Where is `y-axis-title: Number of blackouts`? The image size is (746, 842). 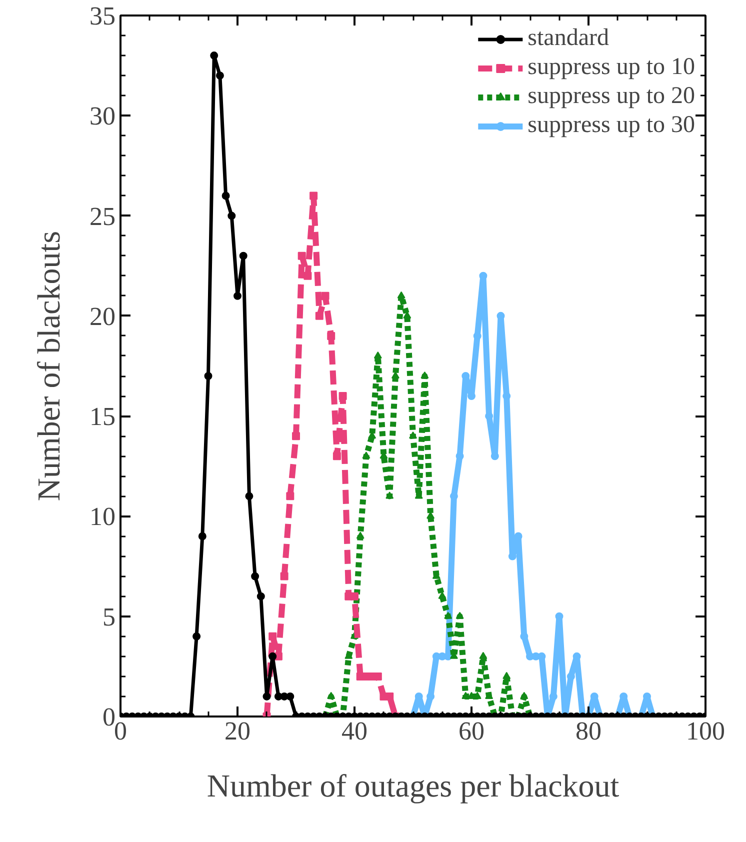
y-axis-title: Number of blackouts is located at coordinates (48, 366).